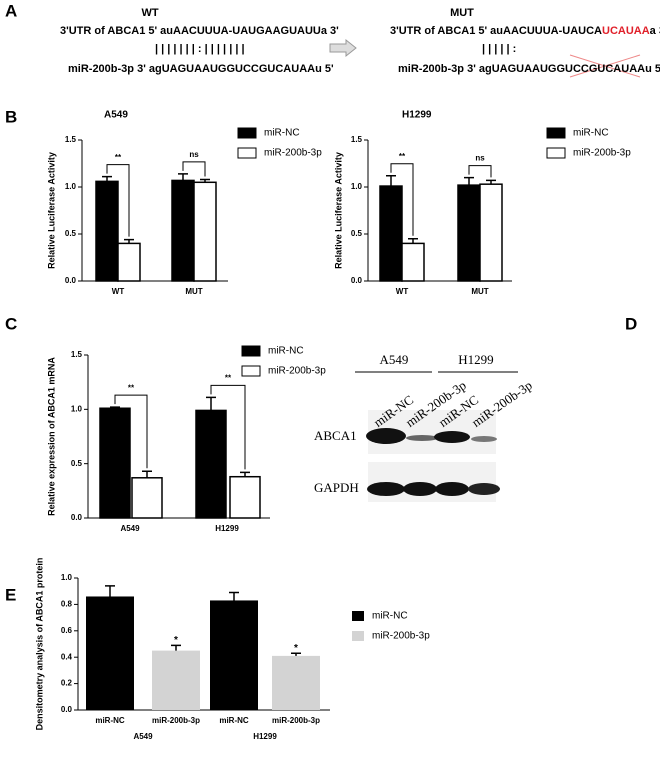  I want to click on bar-label: miR-200b-3p, so click(176, 720).